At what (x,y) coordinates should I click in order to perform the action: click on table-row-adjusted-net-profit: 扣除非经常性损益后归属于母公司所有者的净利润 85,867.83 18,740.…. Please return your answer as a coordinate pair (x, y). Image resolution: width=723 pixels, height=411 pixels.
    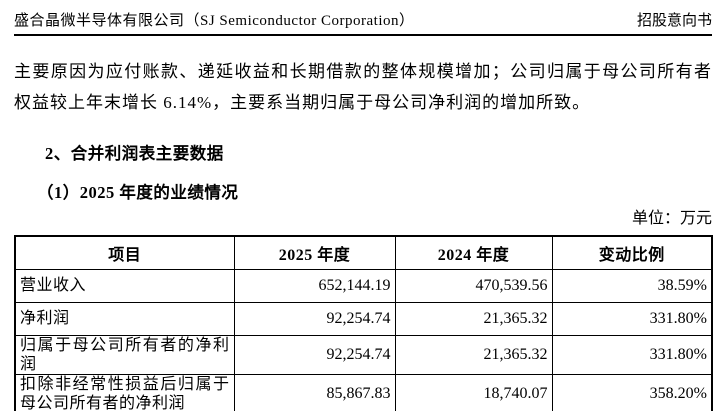
    Looking at the image, I should click on (363, 392).